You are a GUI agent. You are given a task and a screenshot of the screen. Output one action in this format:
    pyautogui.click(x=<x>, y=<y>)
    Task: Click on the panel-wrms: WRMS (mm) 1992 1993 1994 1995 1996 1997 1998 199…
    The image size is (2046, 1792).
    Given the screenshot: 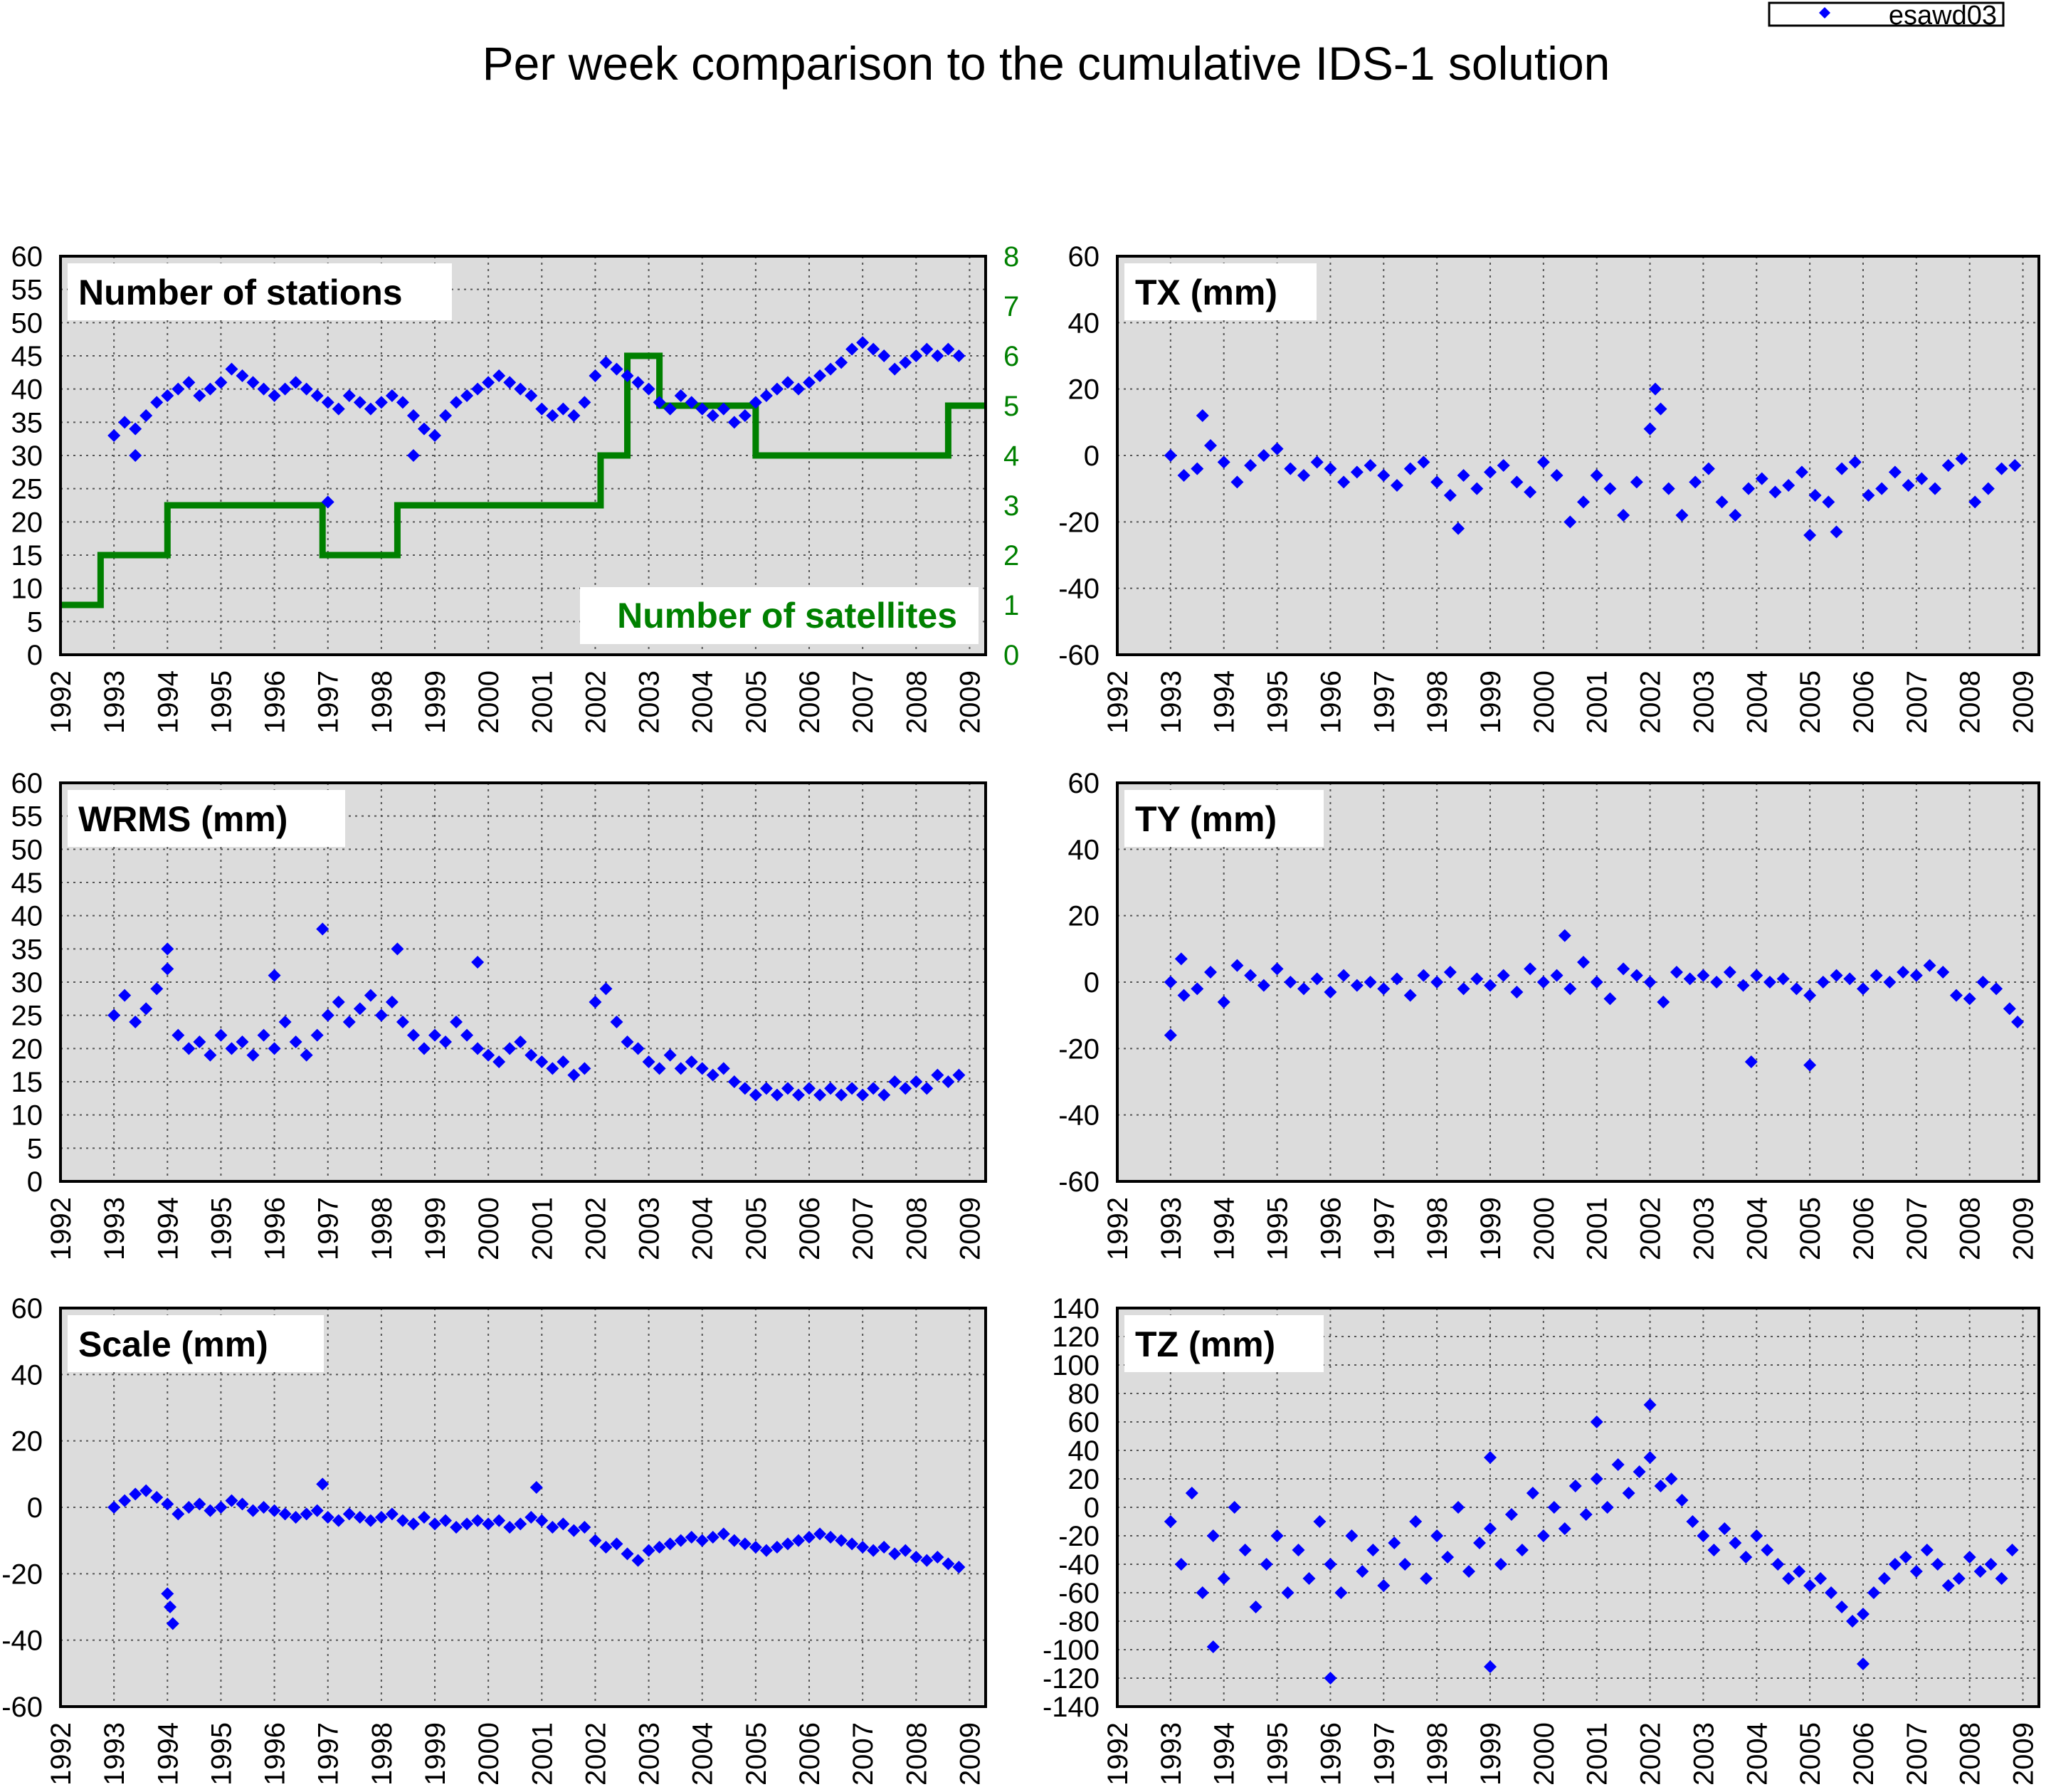 What is the action you would take?
    pyautogui.click(x=499, y=1014)
    